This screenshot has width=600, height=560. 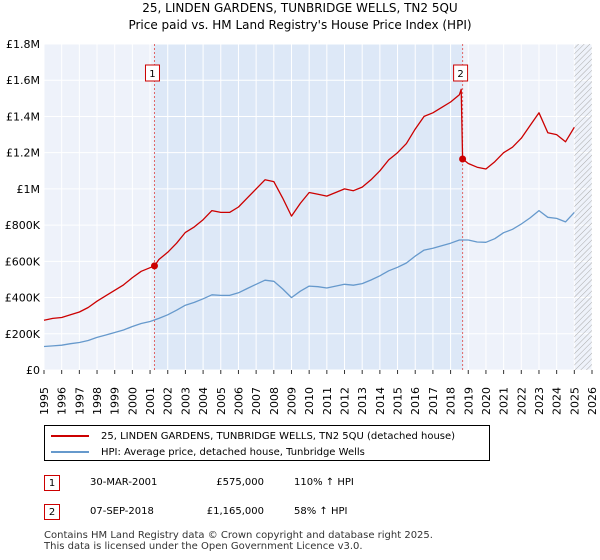 I want to click on x-tick-label: 2011, so click(x=327, y=401).